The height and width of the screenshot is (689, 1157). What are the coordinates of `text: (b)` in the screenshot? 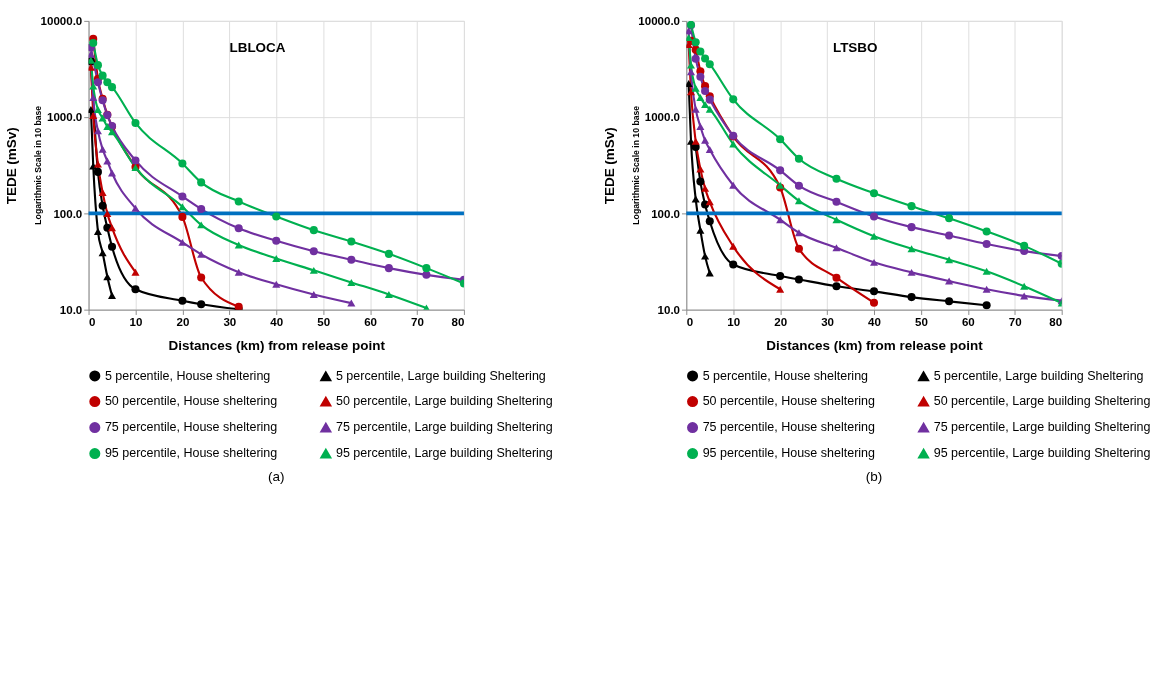 It's located at (874, 476).